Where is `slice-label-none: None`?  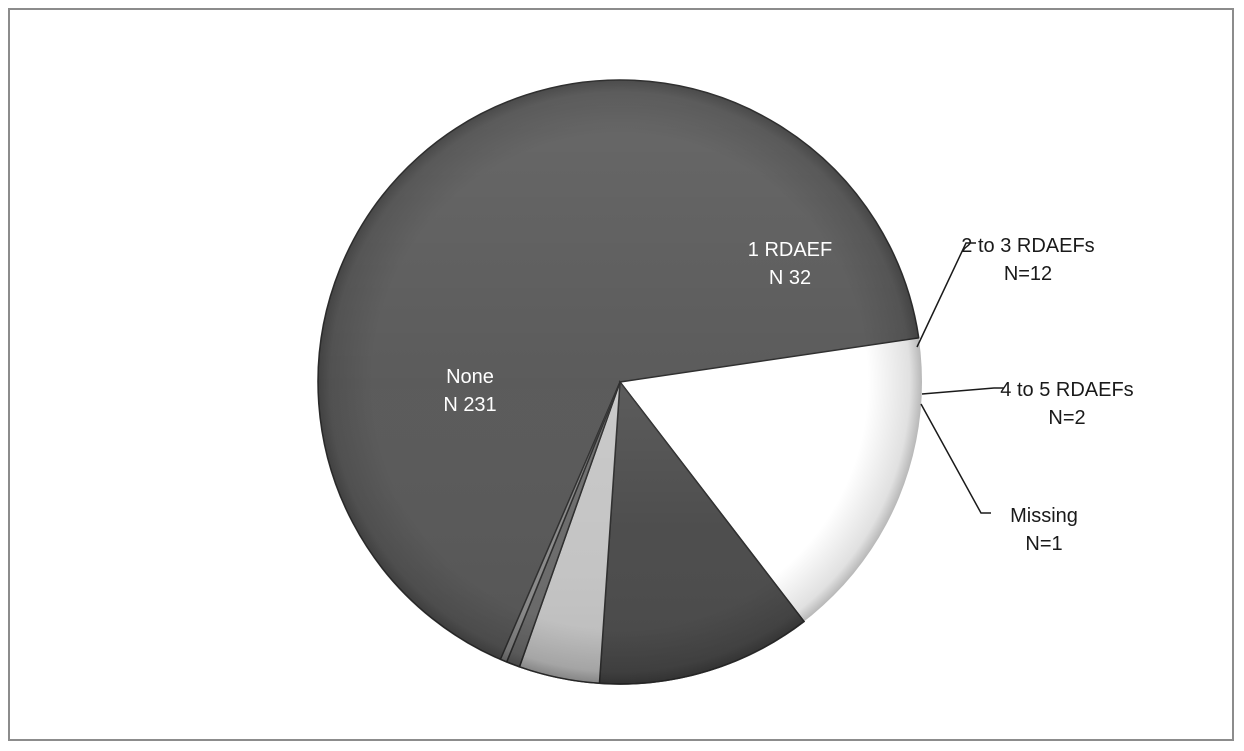 slice-label-none: None is located at coordinates (470, 377).